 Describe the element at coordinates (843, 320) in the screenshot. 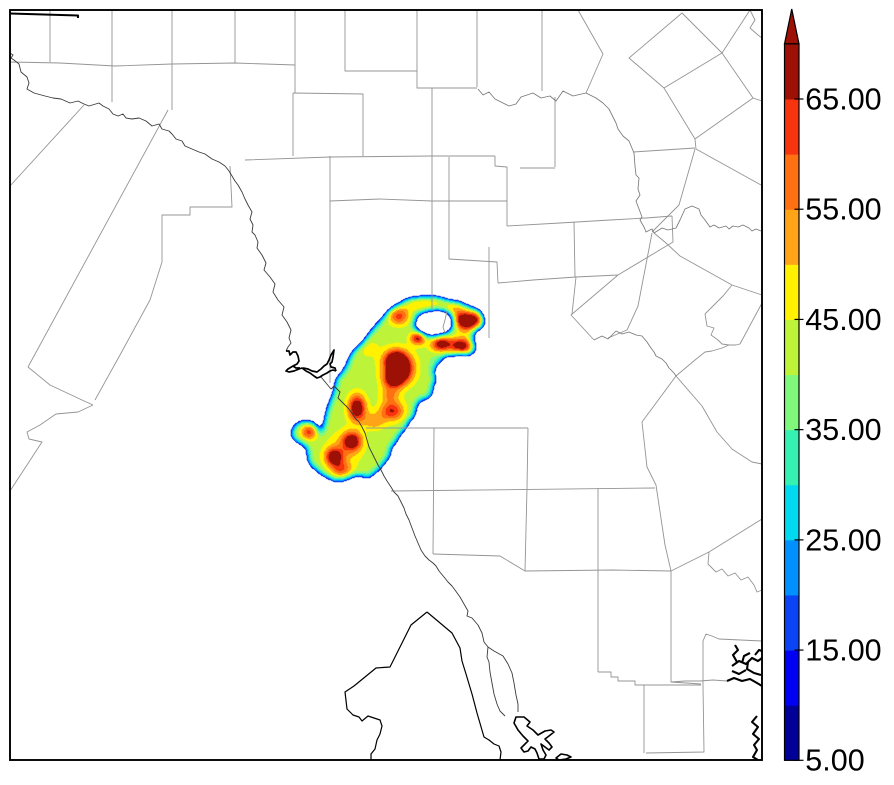

I see `svg-text: 45.00` at that location.